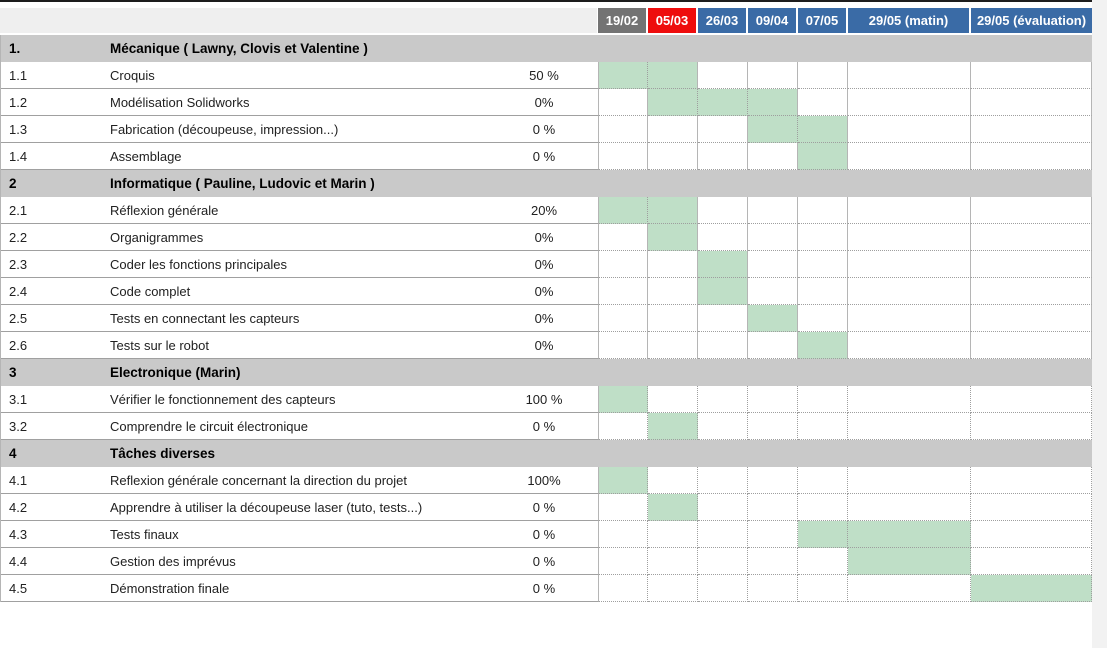 The width and height of the screenshot is (1107, 648). Describe the element at coordinates (544, 75) in the screenshot. I see `task-progress: 50 %` at that location.